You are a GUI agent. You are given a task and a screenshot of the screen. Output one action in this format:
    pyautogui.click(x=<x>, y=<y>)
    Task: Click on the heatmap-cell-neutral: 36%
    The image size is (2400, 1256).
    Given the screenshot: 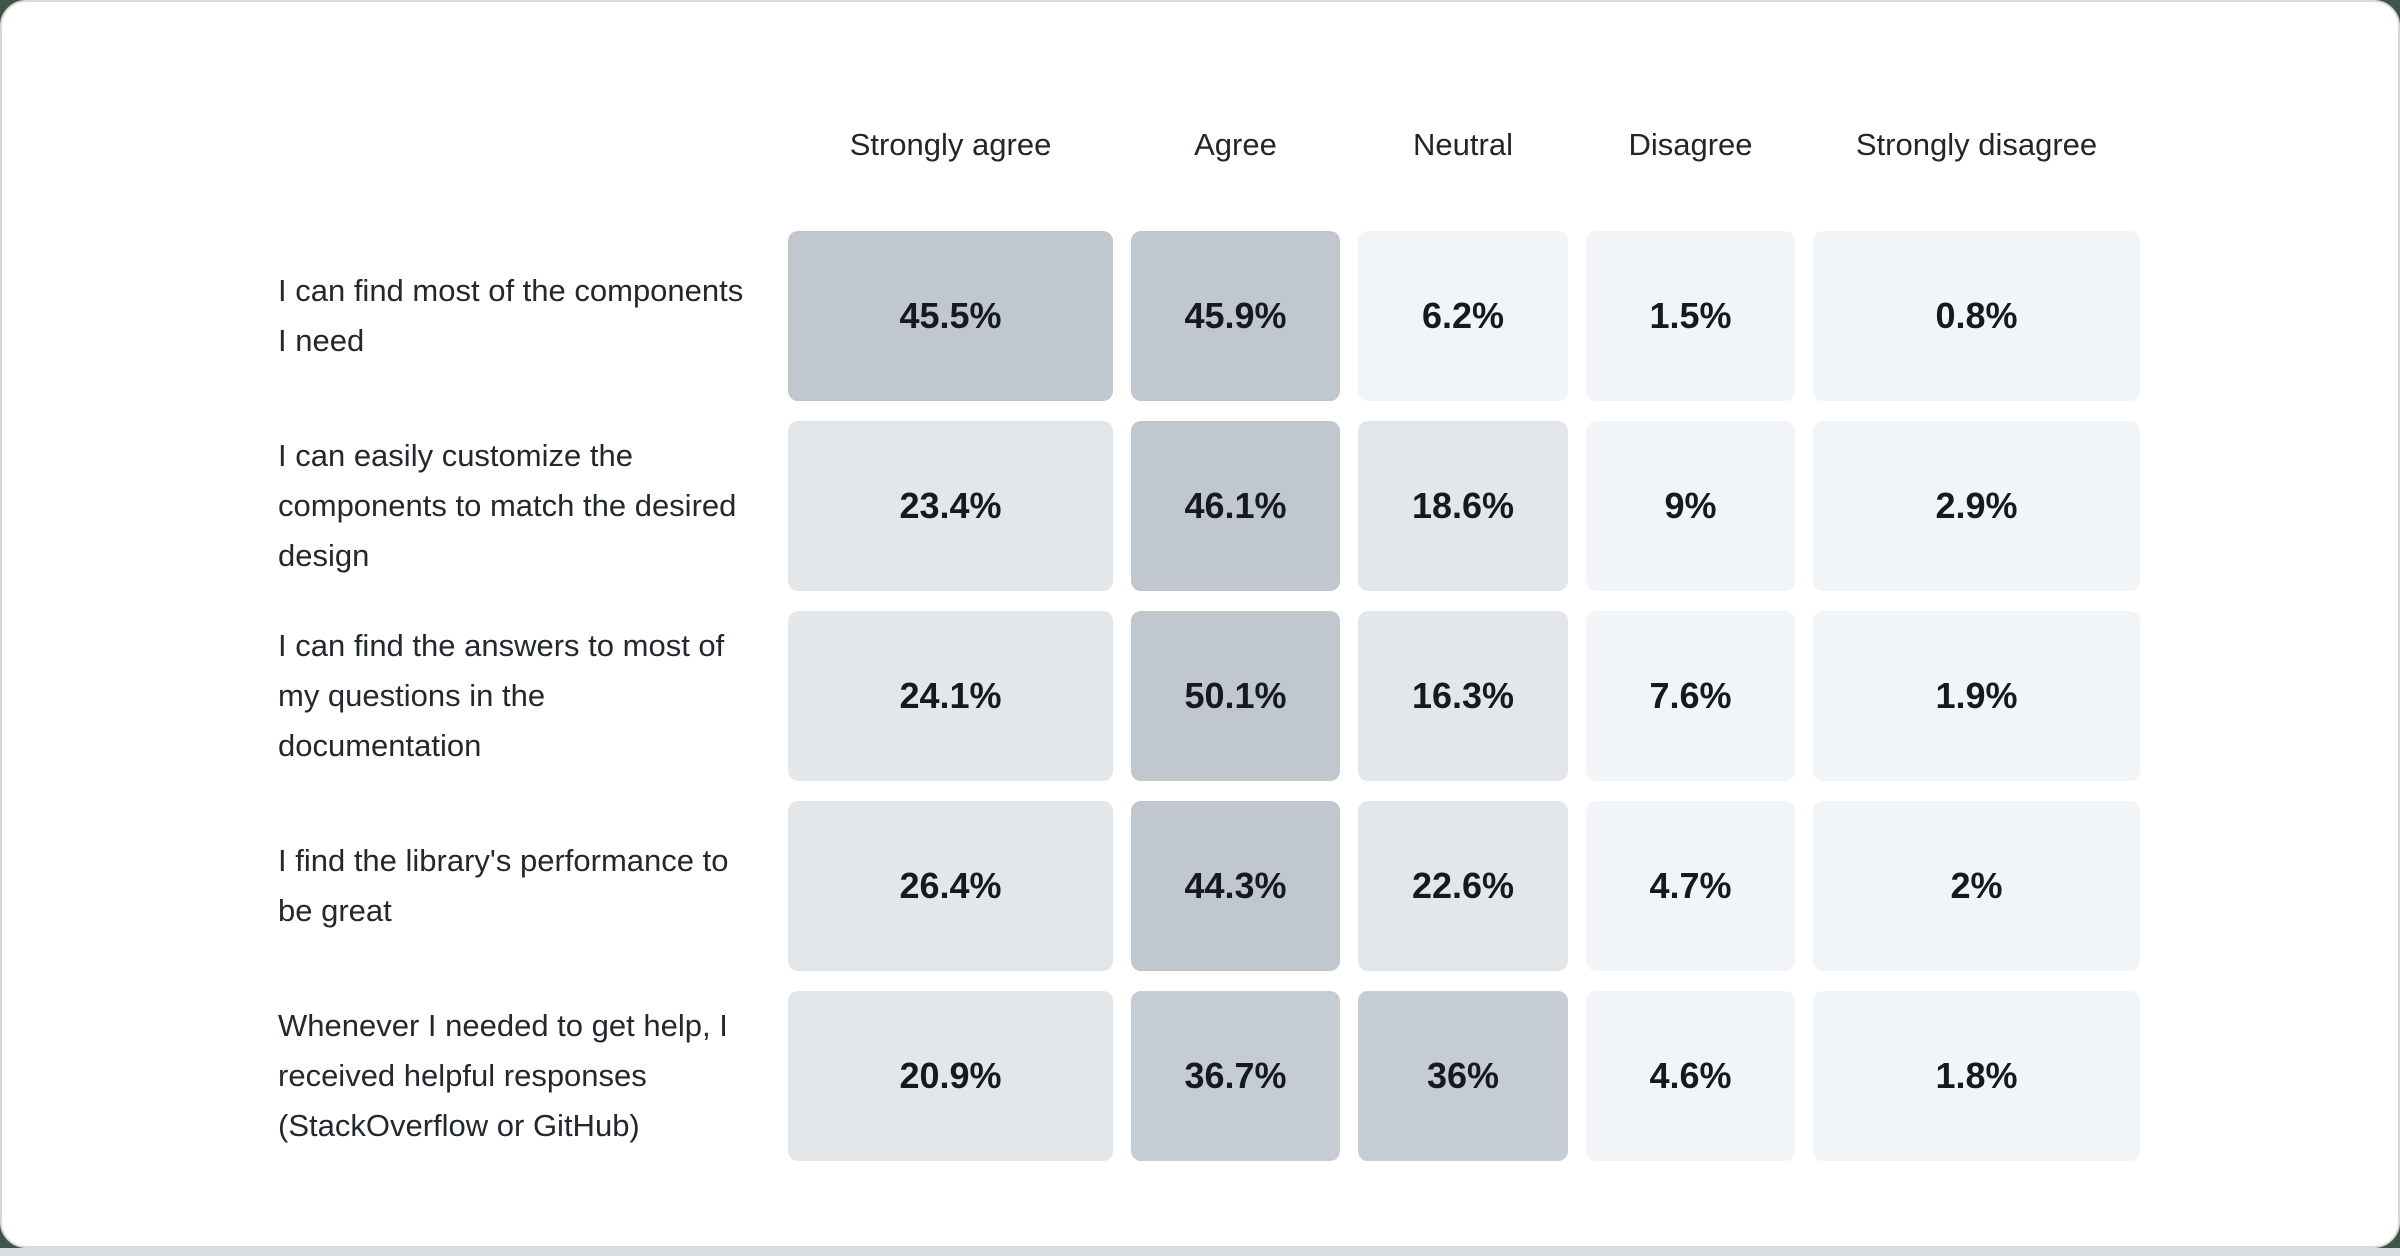 What is the action you would take?
    pyautogui.click(x=1463, y=1076)
    